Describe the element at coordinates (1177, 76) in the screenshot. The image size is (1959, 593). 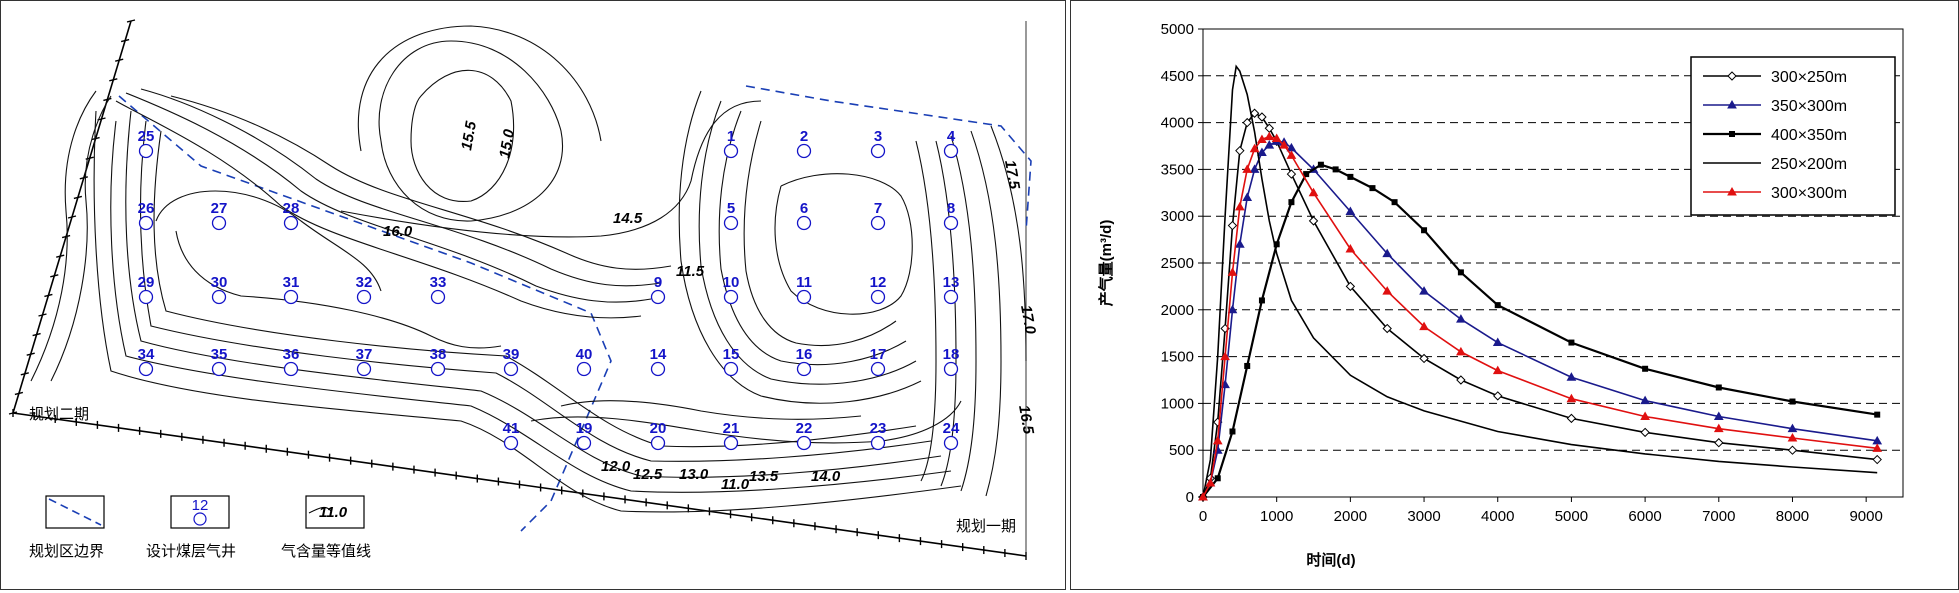
I see `y-tick-label: 4500` at that location.